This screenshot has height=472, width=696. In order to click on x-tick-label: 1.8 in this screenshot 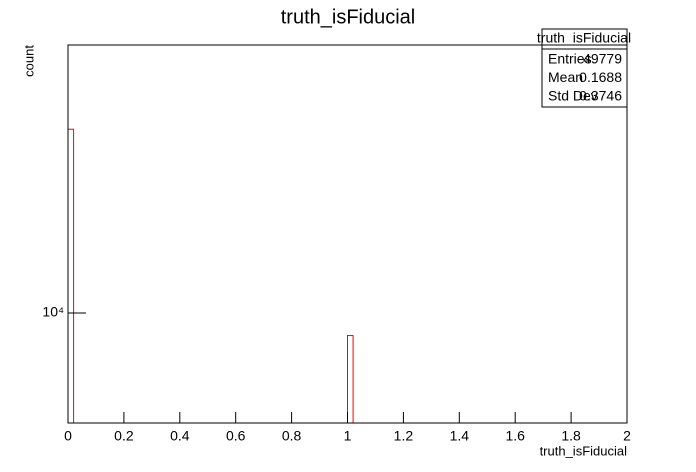, I will do `click(571, 436)`.